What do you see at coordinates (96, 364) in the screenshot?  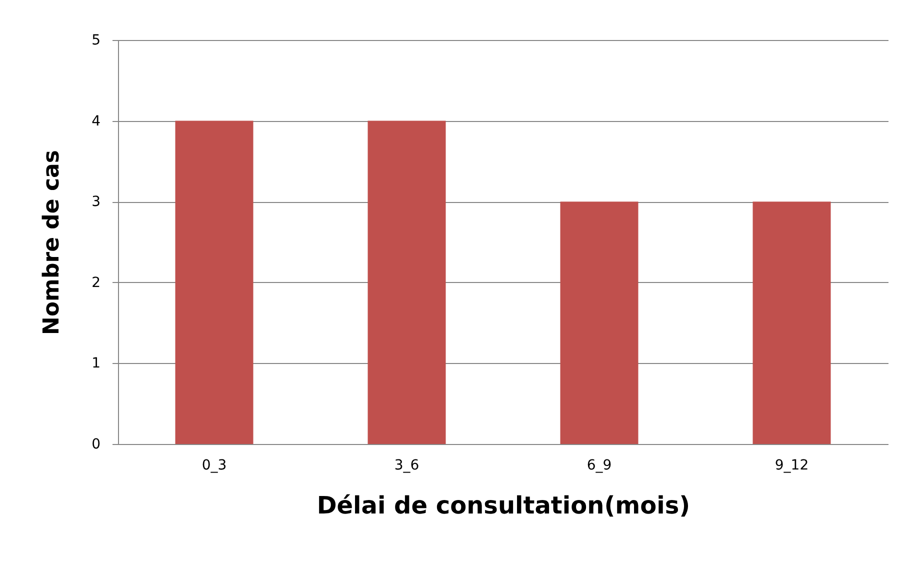 I see `y-tick-label: 1` at bounding box center [96, 364].